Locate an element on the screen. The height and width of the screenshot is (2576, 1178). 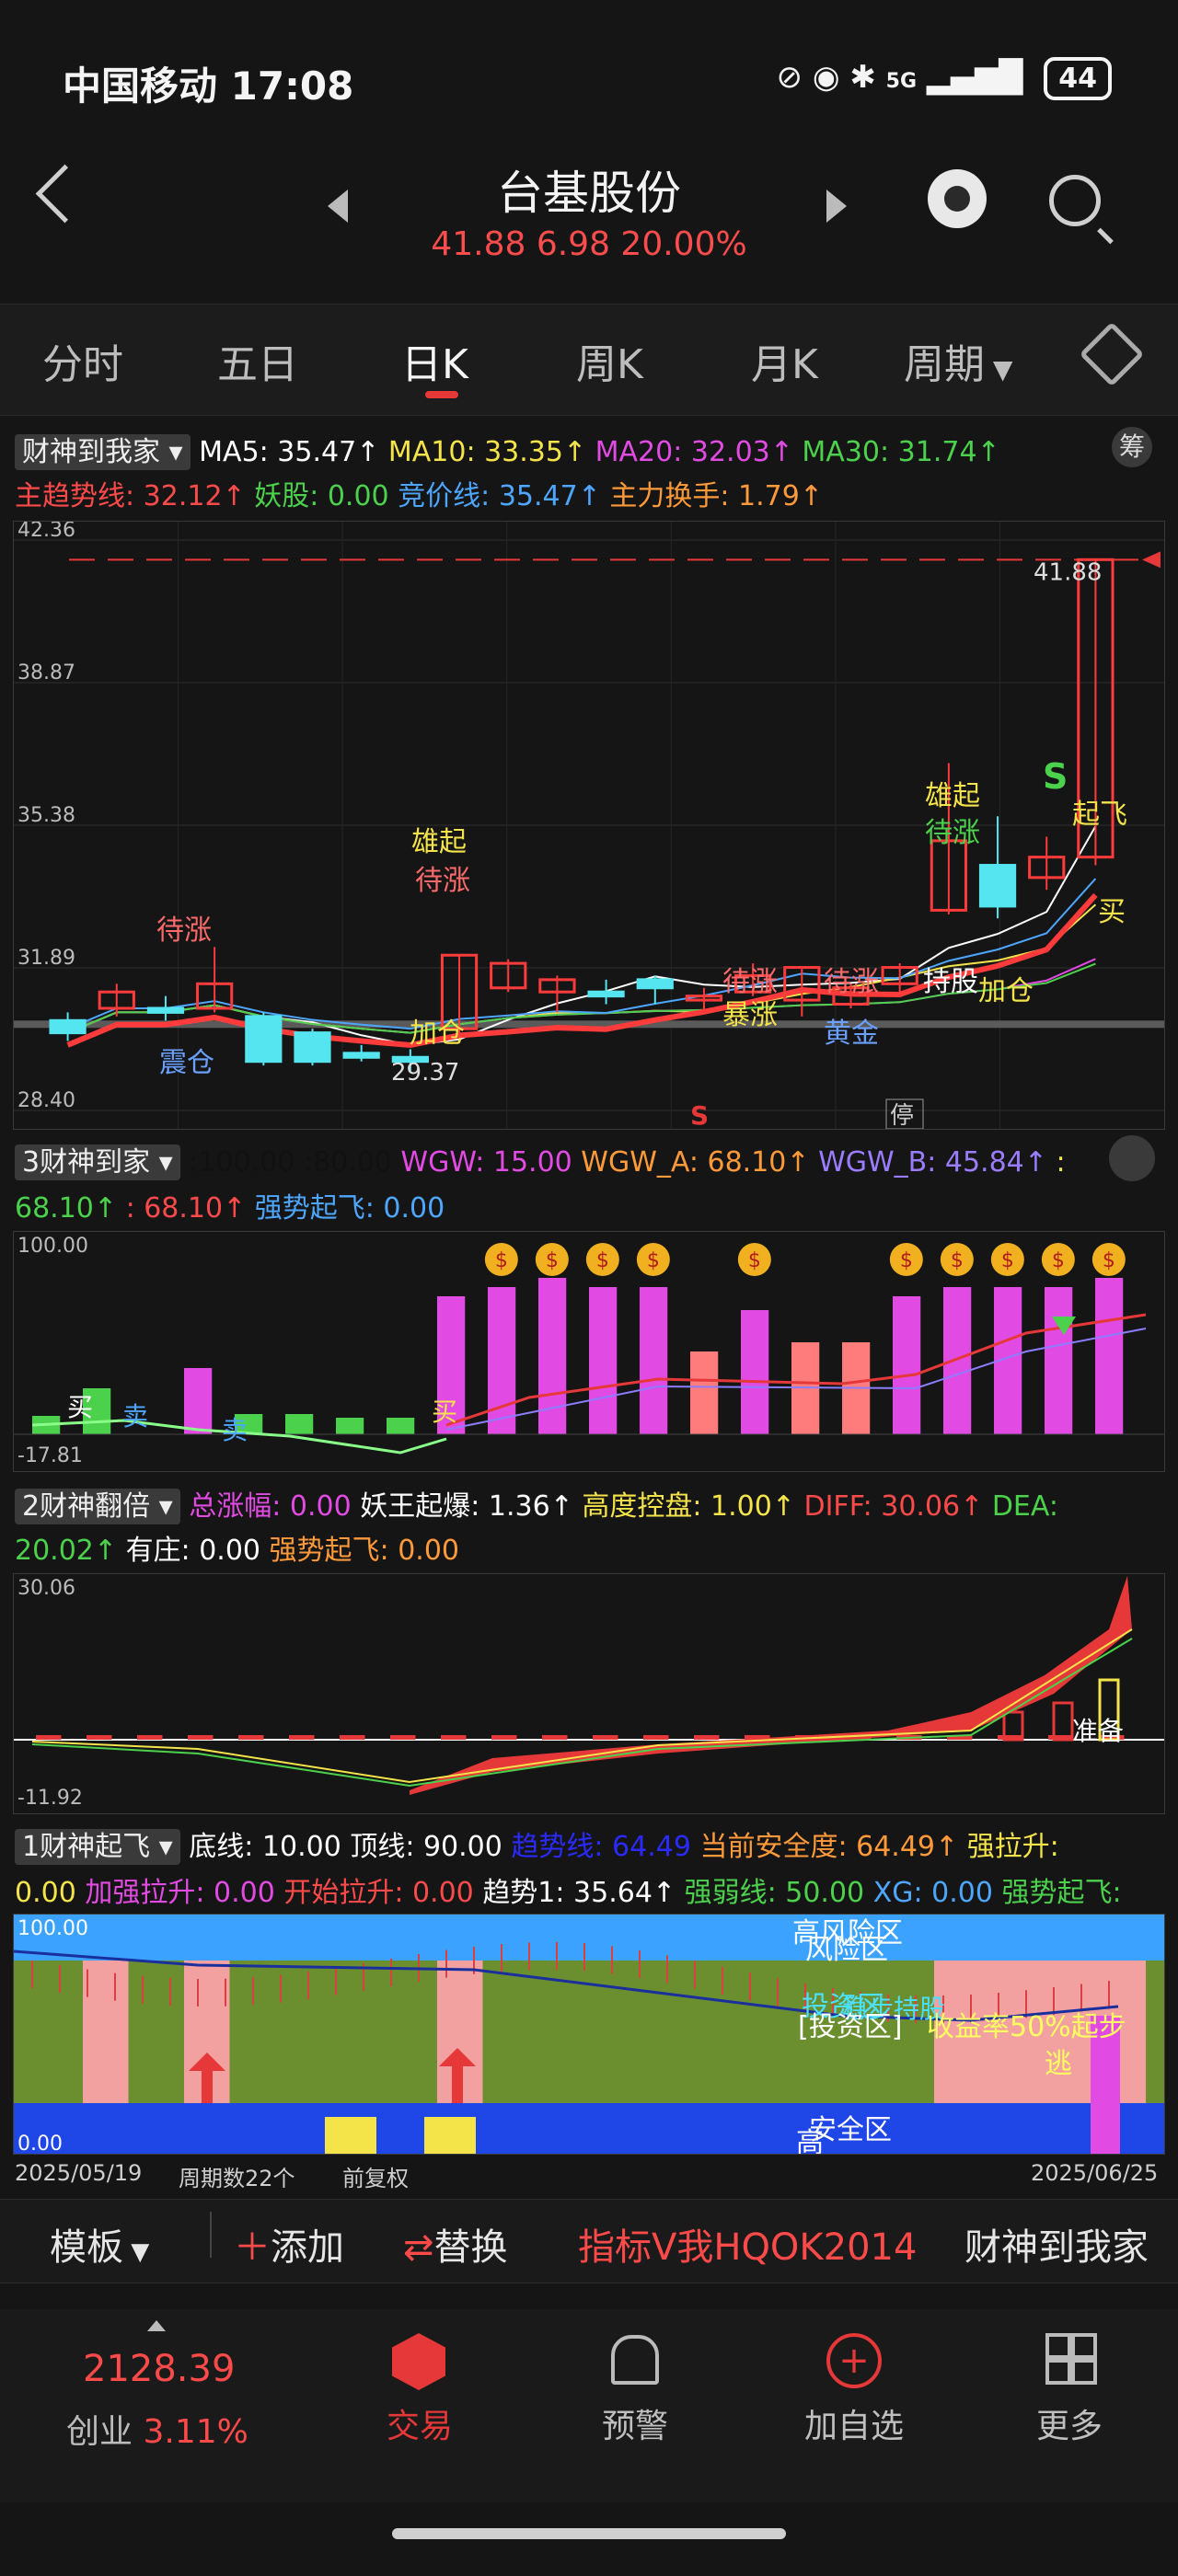
eye-icon: ◉ is located at coordinates (826, 77).